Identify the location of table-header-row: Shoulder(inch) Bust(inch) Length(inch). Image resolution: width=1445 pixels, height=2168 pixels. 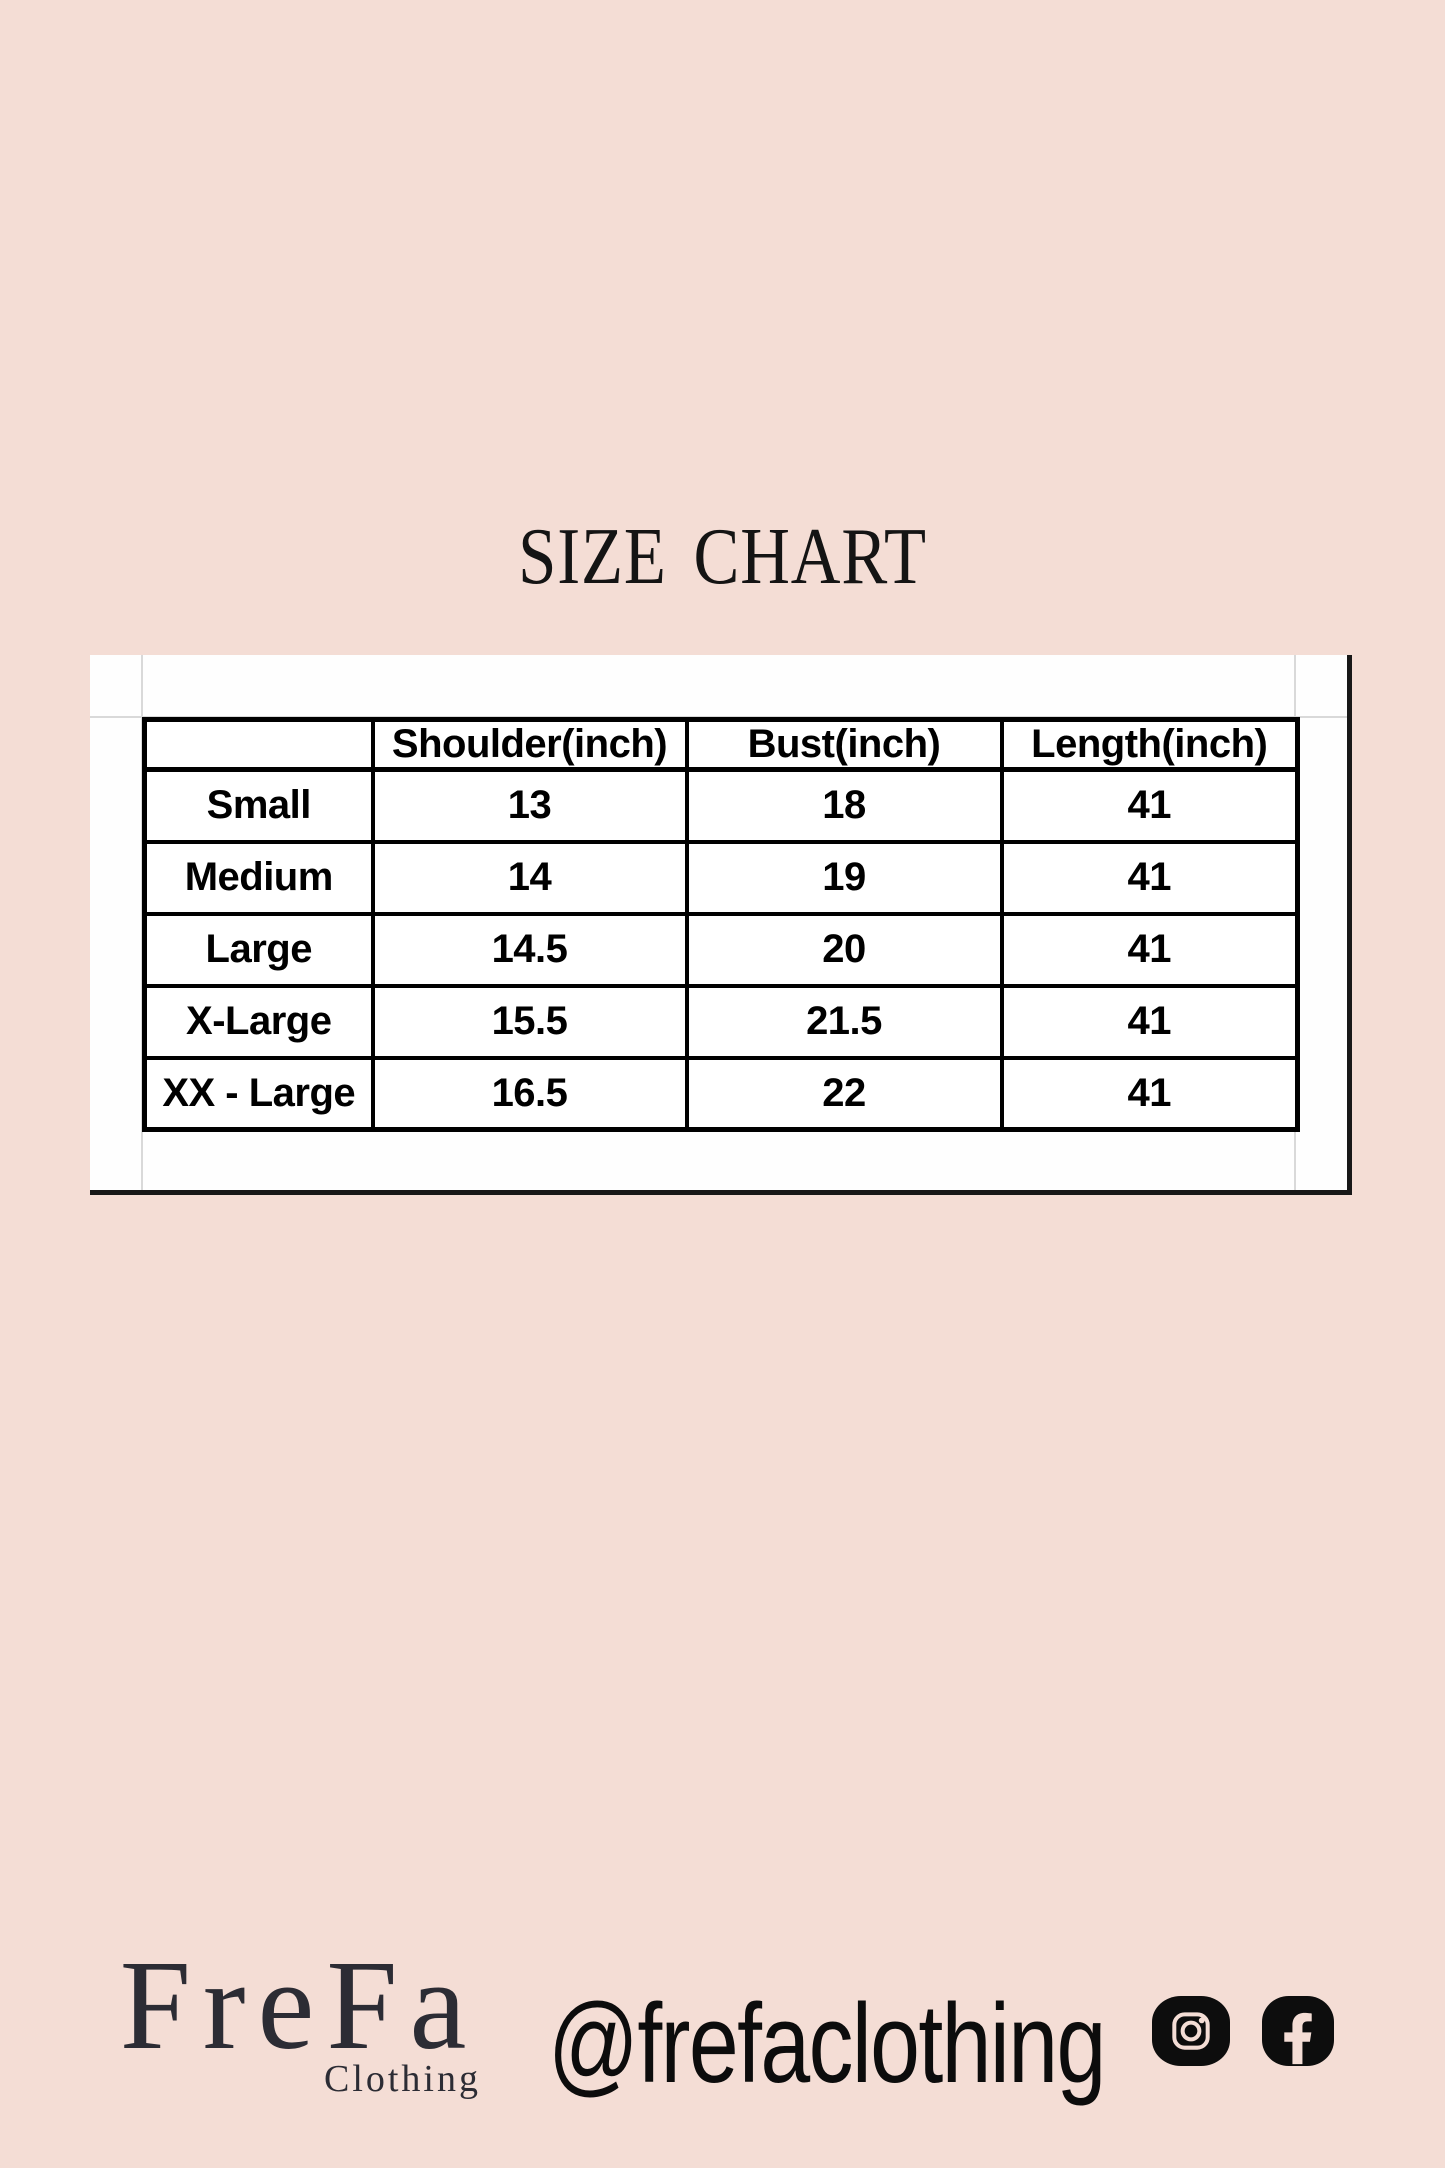
(721, 744).